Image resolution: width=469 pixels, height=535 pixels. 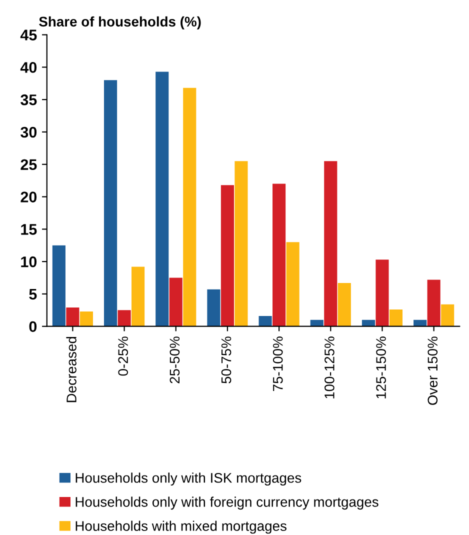 What do you see at coordinates (189, 479) in the screenshot?
I see `legend-label: Households only with ISK mortgages` at bounding box center [189, 479].